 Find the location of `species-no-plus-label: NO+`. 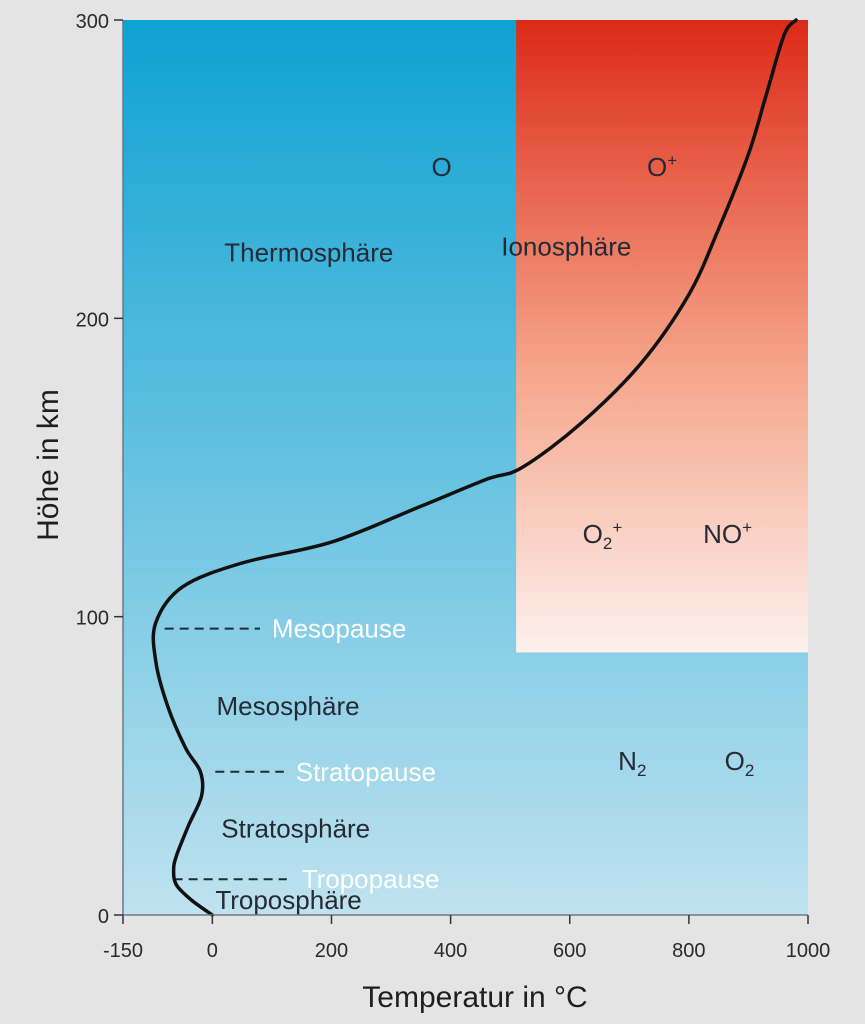

species-no-plus-label: NO+ is located at coordinates (727, 533).